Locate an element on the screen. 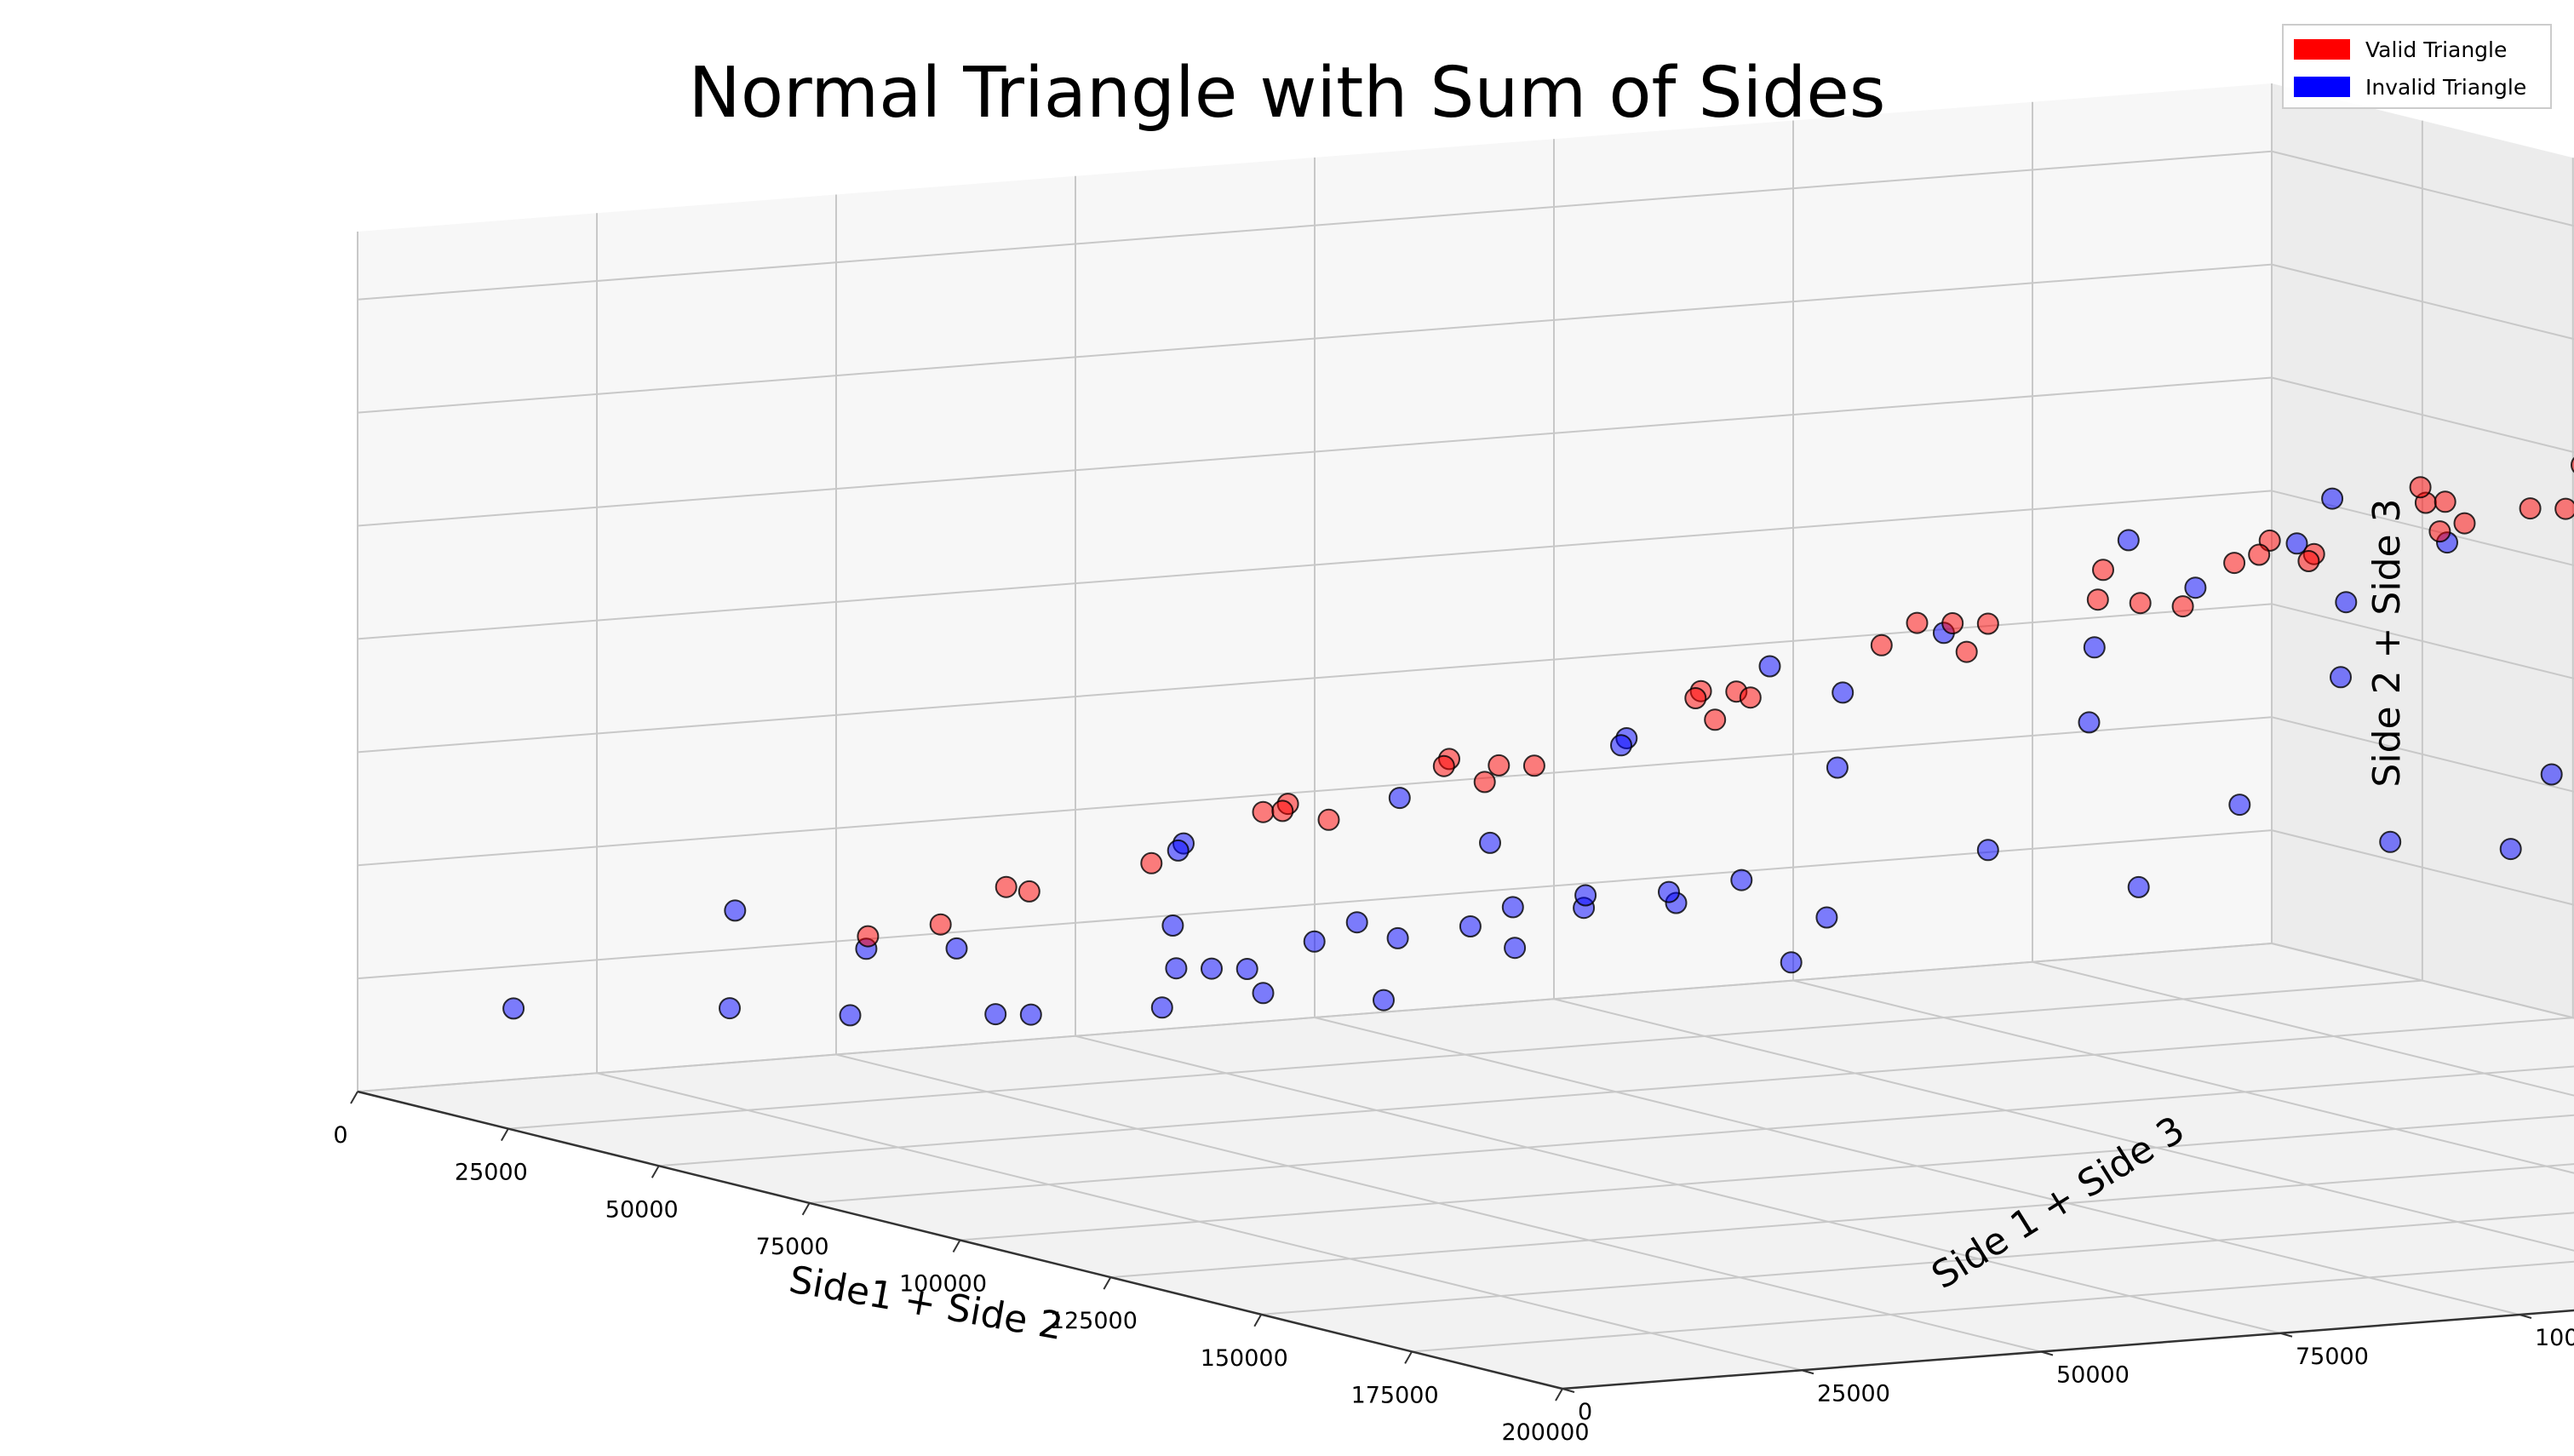  legend-swatch-valid is located at coordinates (2322, 49).